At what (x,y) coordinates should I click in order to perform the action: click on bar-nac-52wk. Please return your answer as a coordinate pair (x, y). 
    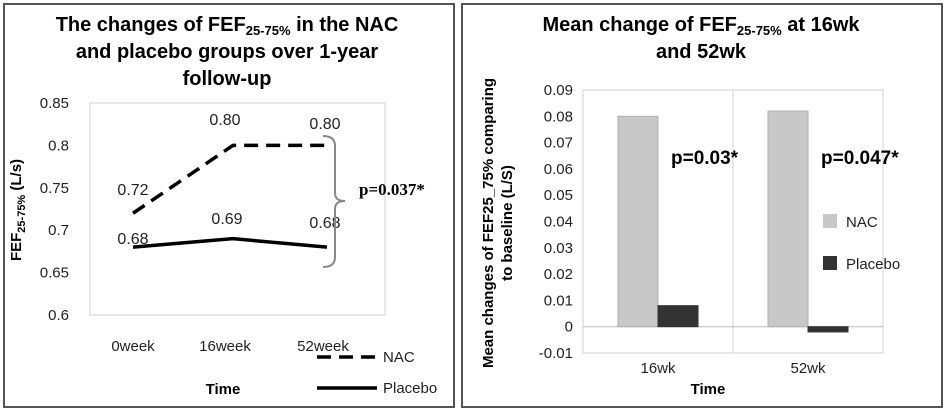
    Looking at the image, I should click on (788, 219).